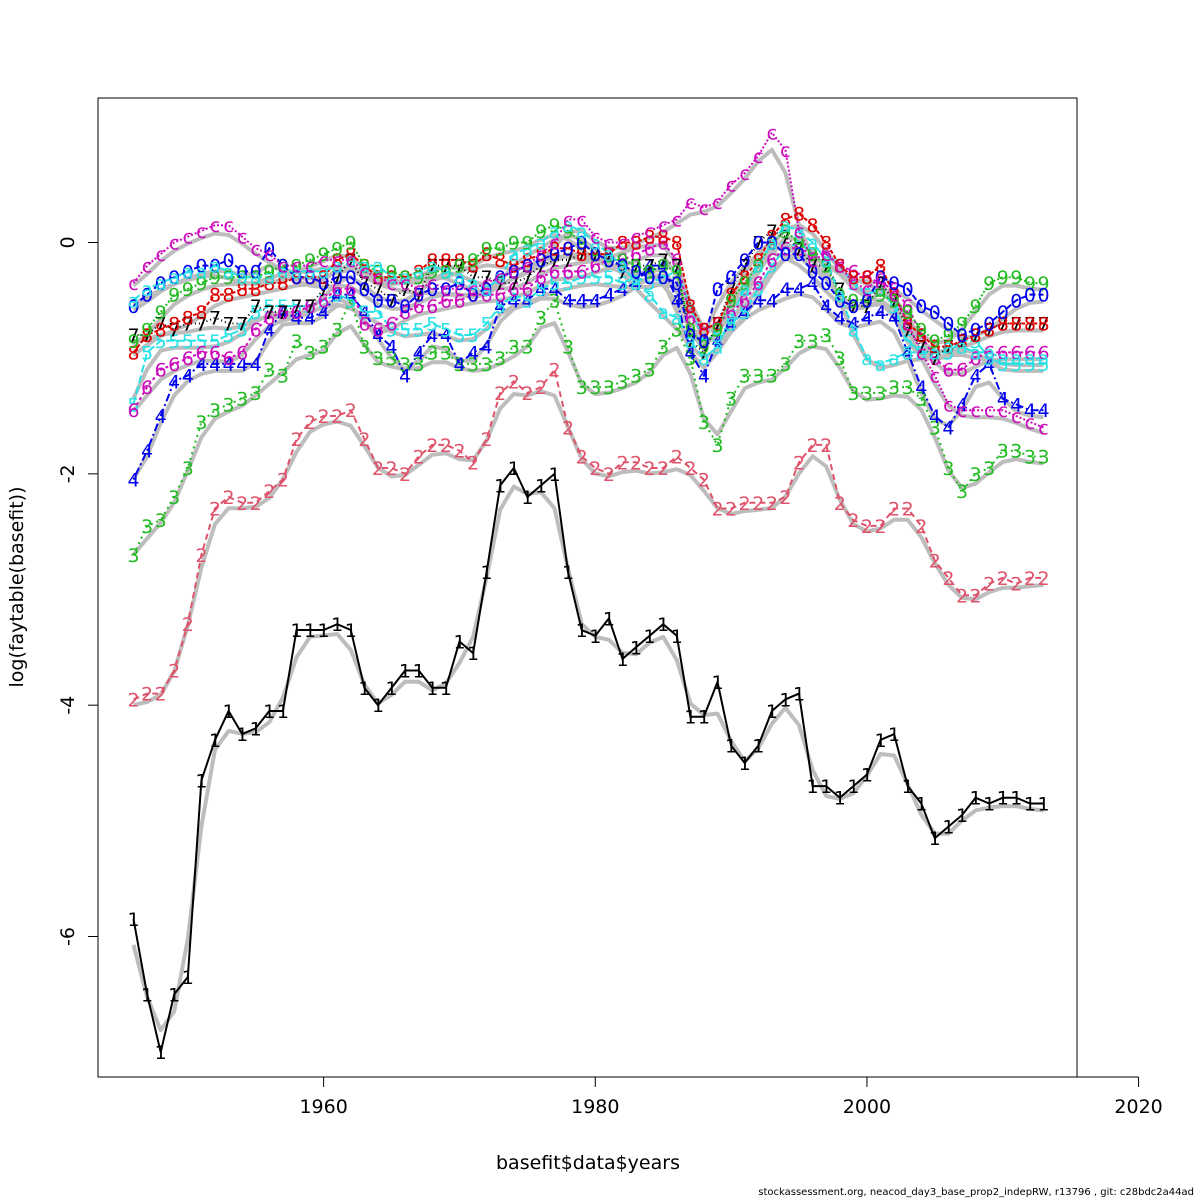 The width and height of the screenshot is (1200, 1200). What do you see at coordinates (174, 278) in the screenshot?
I see `point-a-1949: a` at bounding box center [174, 278].